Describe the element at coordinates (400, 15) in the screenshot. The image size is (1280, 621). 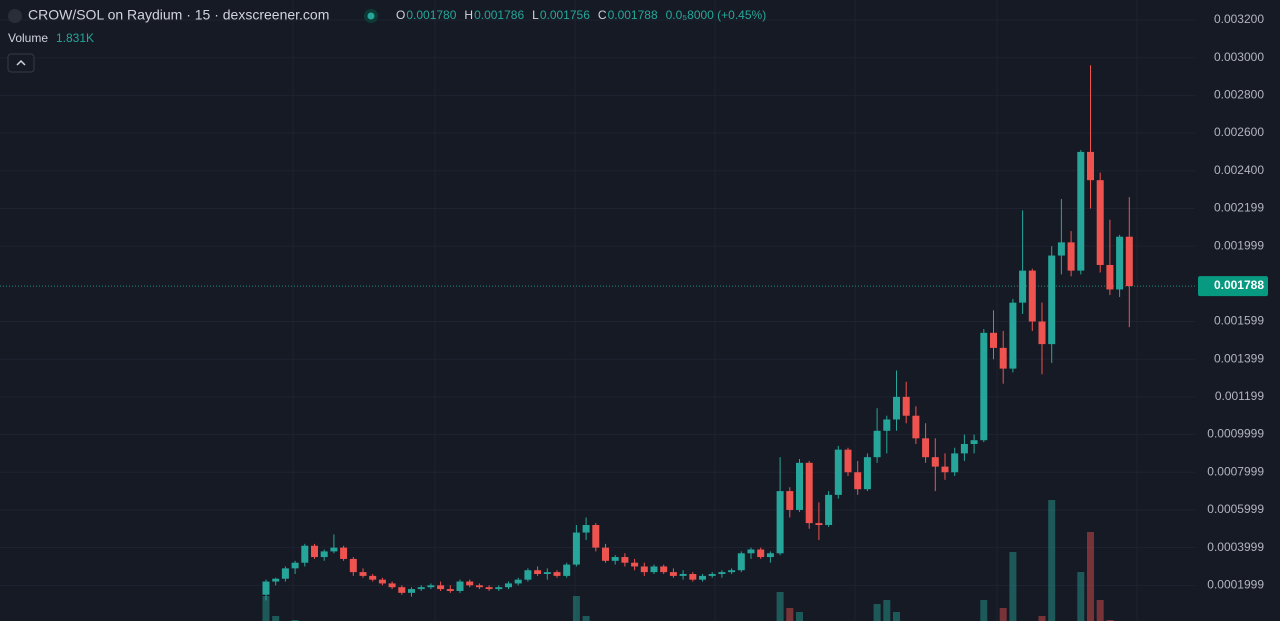
I see `ohlc-key: O` at that location.